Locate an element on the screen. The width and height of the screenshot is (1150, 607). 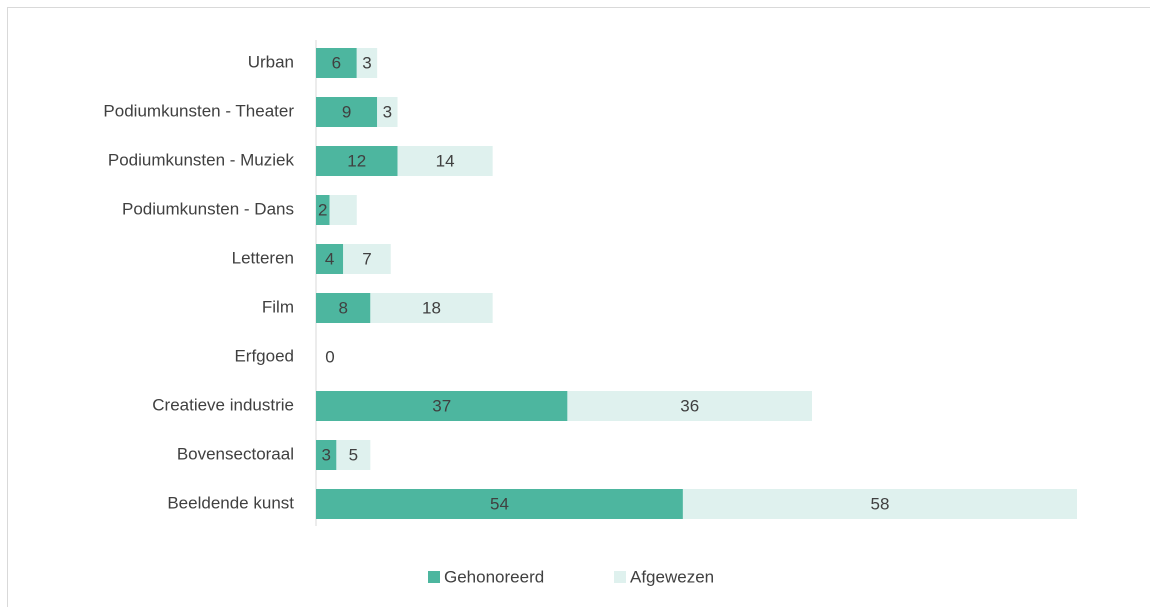
data-label: 14 is located at coordinates (445, 160).